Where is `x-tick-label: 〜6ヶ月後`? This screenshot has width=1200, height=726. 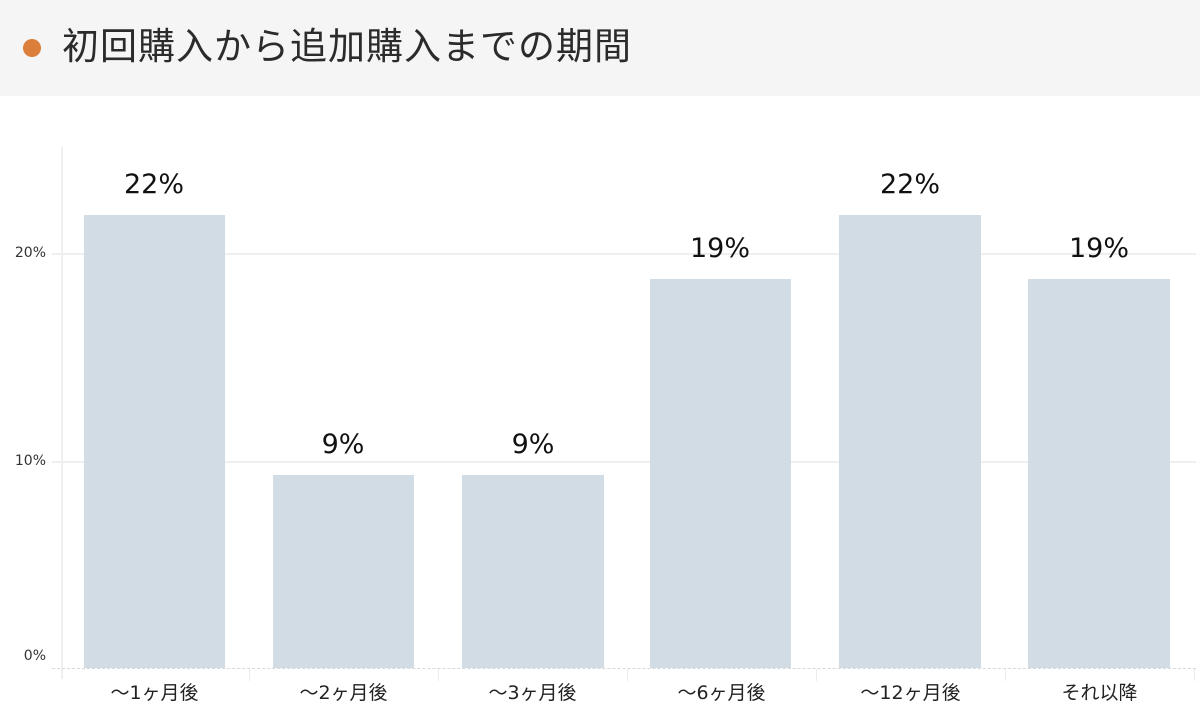
x-tick-label: 〜6ヶ月後 is located at coordinates (721, 693).